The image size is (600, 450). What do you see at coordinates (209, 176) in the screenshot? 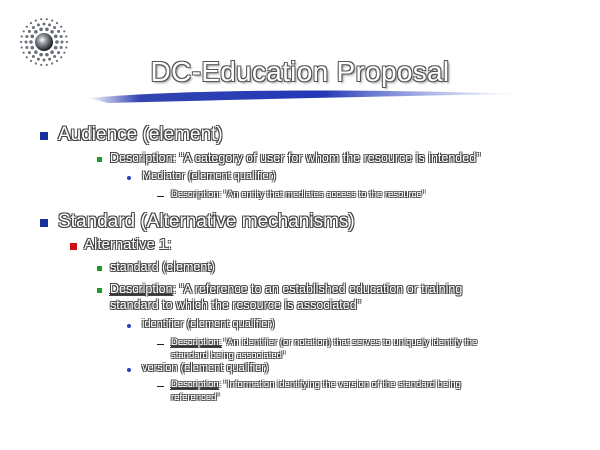
I see `mediator-qualifier: Mediator (element qualifier)` at bounding box center [209, 176].